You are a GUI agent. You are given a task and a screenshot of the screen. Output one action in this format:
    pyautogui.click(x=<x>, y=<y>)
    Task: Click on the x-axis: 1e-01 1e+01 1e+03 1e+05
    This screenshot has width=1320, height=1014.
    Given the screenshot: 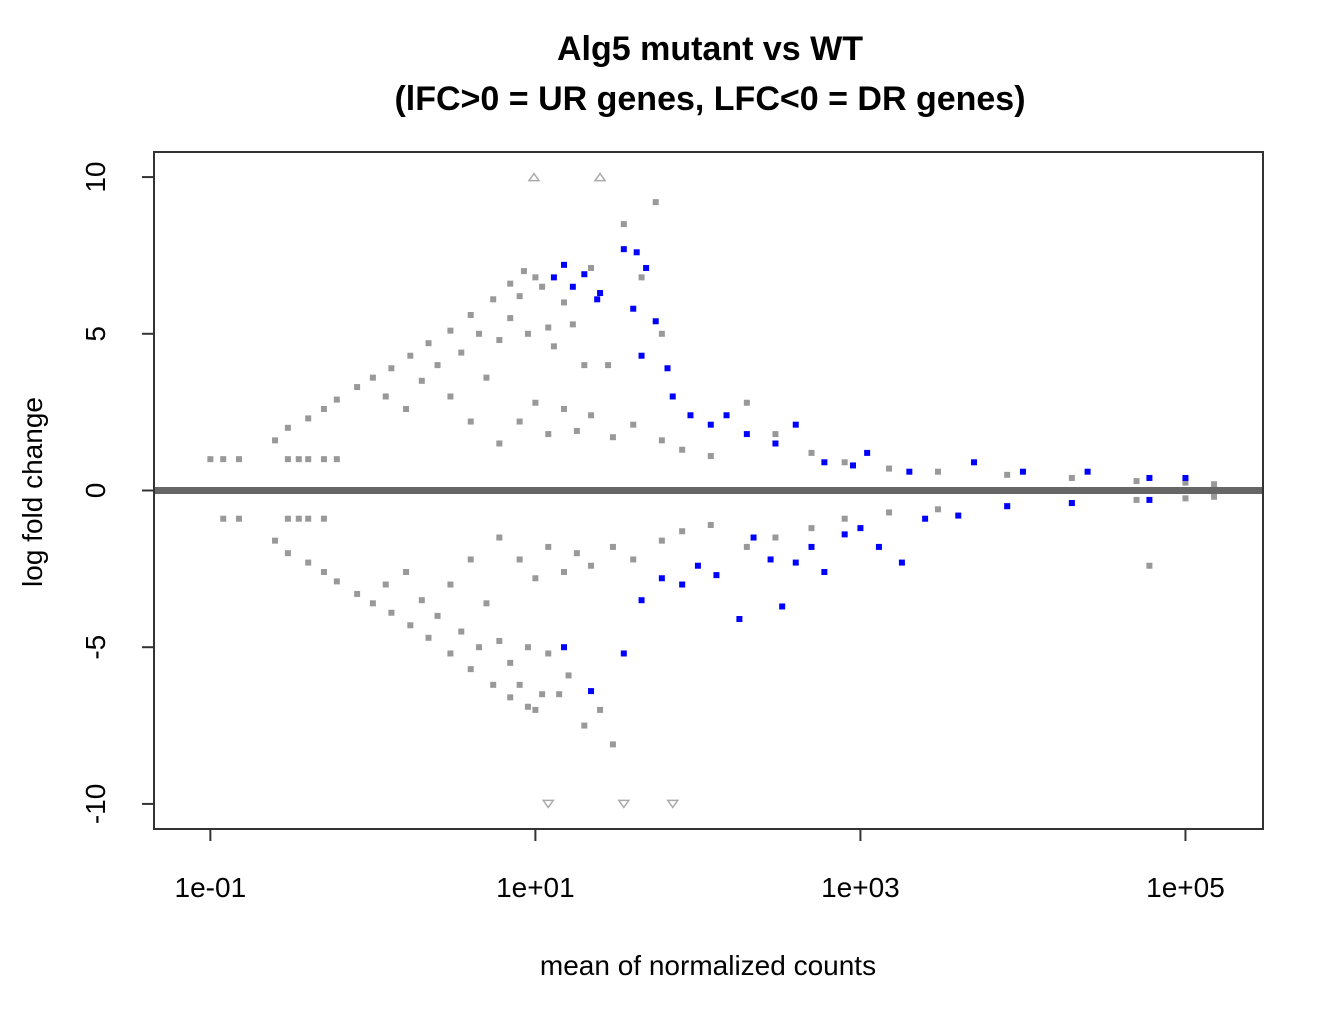 What is the action you would take?
    pyautogui.click(x=700, y=865)
    